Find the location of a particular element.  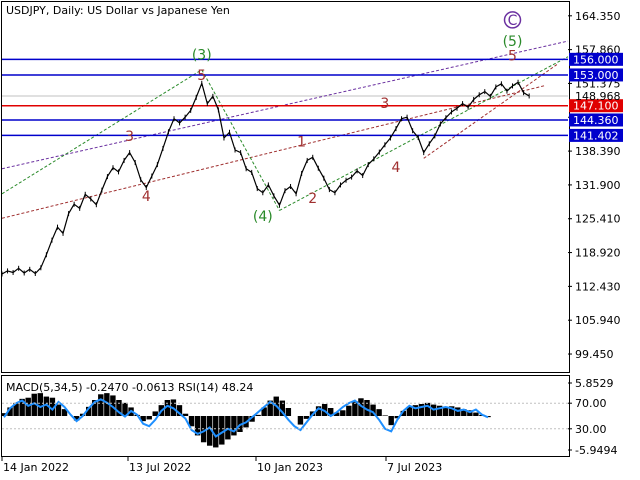

trend-line-green-c is located at coordinates (424, 133).